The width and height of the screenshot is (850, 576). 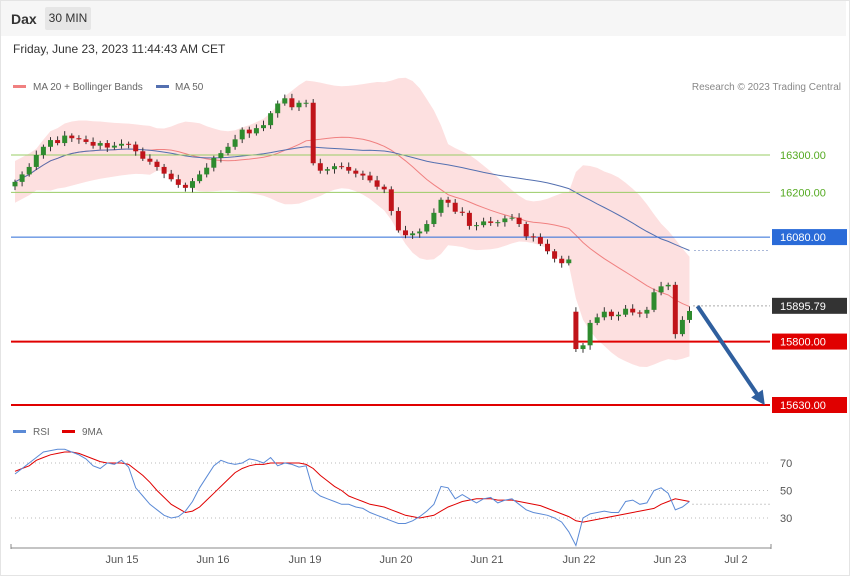 I want to click on timestamp: Friday, June 23, 2023 11:44:43 AM CET, so click(x=119, y=49).